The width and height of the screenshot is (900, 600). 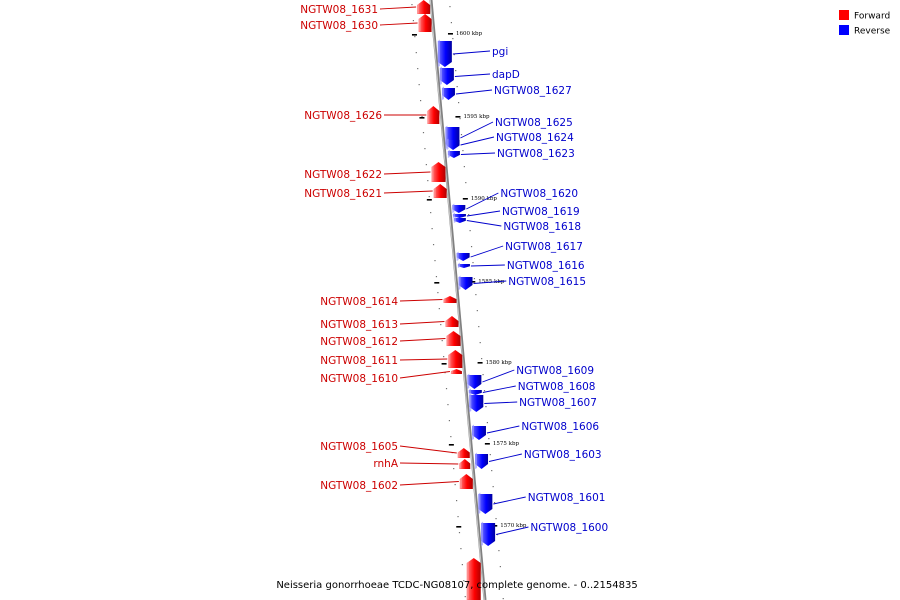 What do you see at coordinates (560, 427) in the screenshot?
I see `gene-label: NGTW08_1606` at bounding box center [560, 427].